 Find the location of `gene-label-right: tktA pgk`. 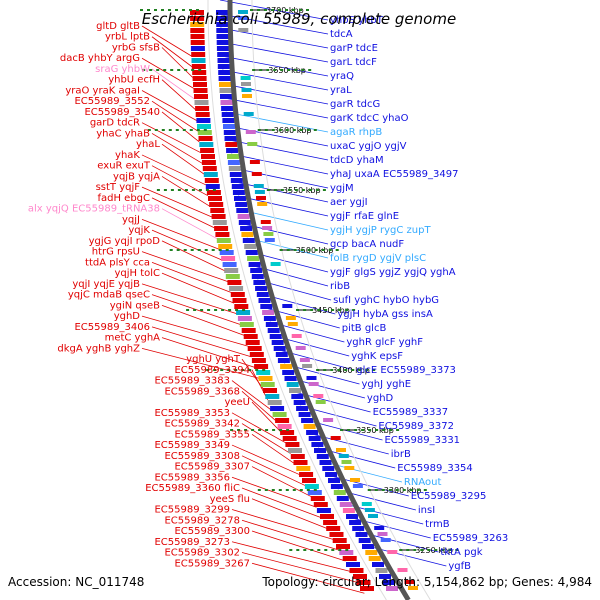

gene-label-right: tktA pgk is located at coordinates (461, 552).